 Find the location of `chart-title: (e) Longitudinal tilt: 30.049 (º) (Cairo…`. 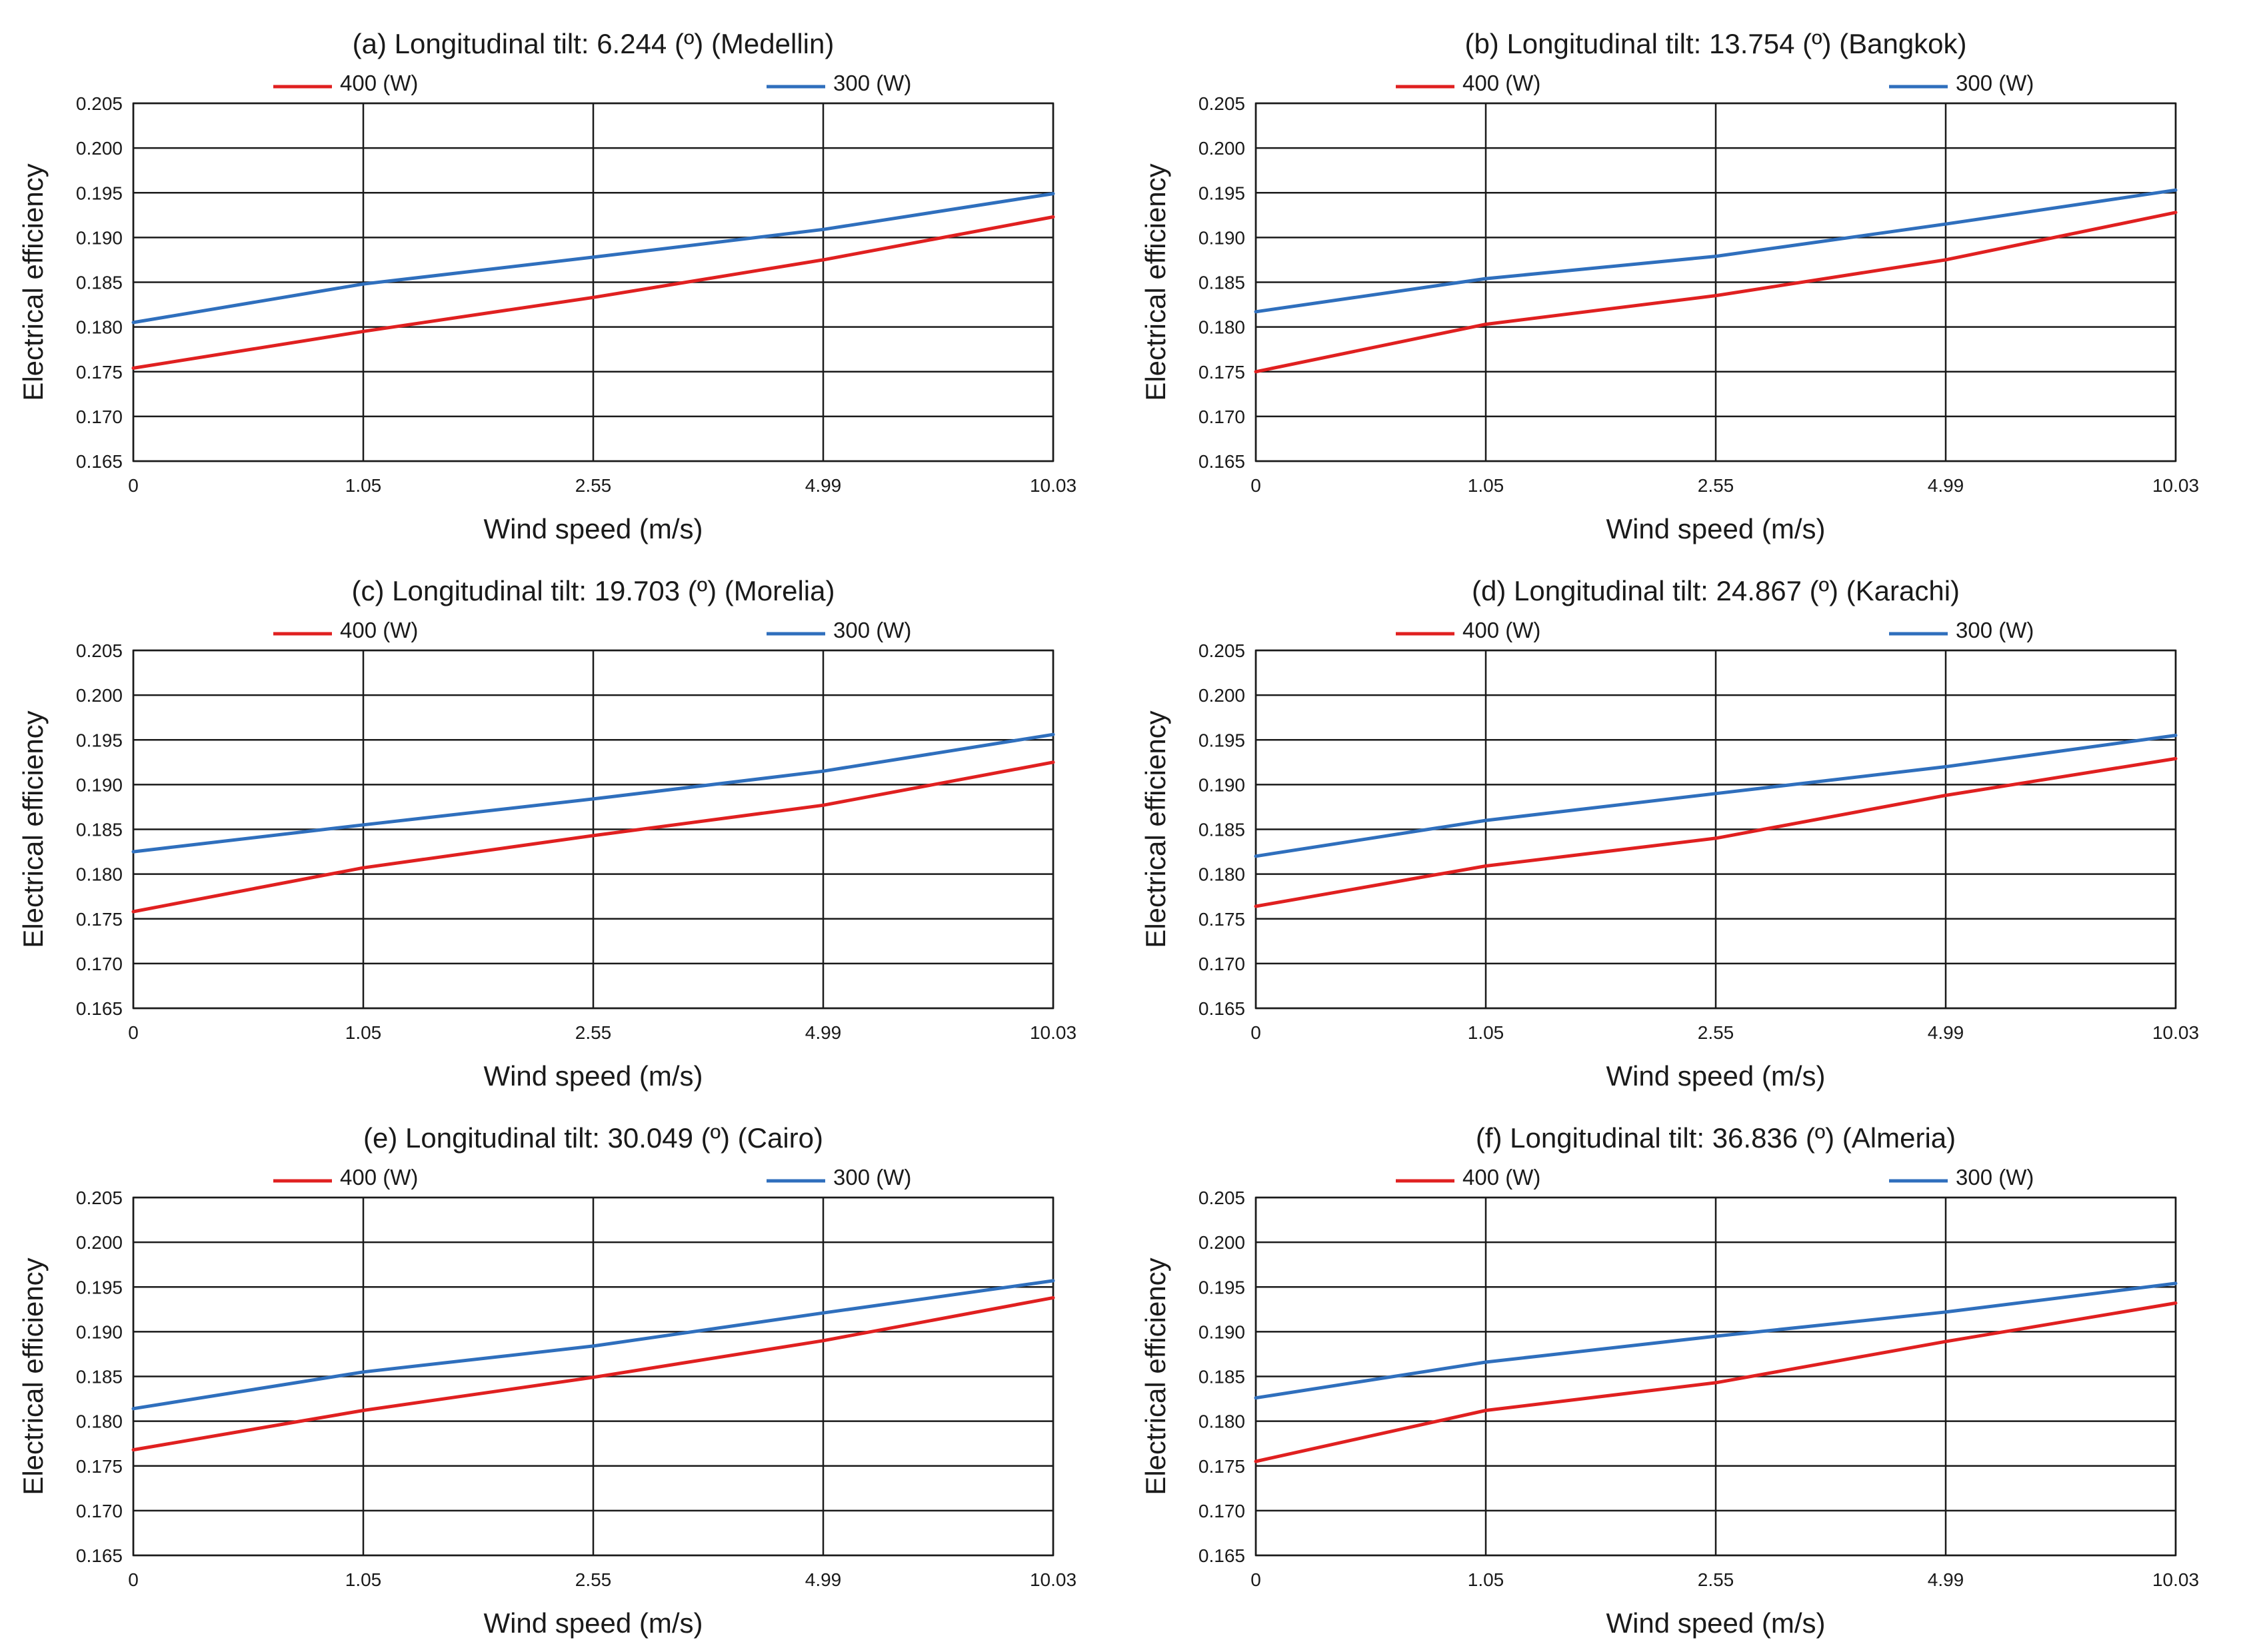

chart-title: (e) Longitudinal tilt: 30.049 (º) (Cairo… is located at coordinates (593, 1138).